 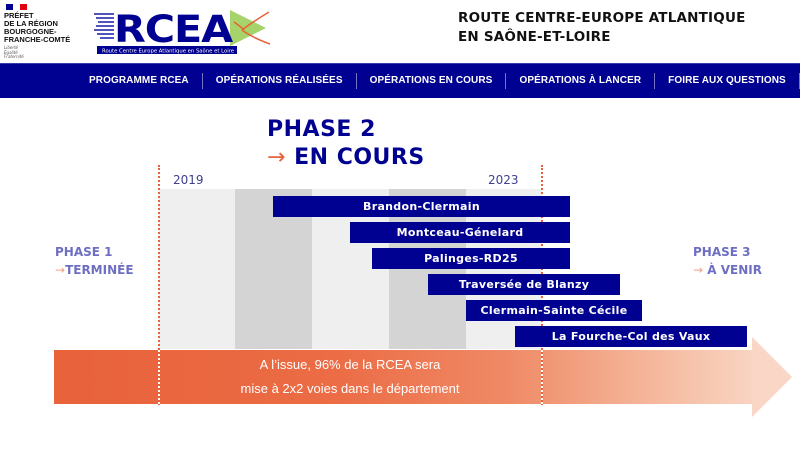 What do you see at coordinates (188, 180) in the screenshot?
I see `year-start: 2019` at bounding box center [188, 180].